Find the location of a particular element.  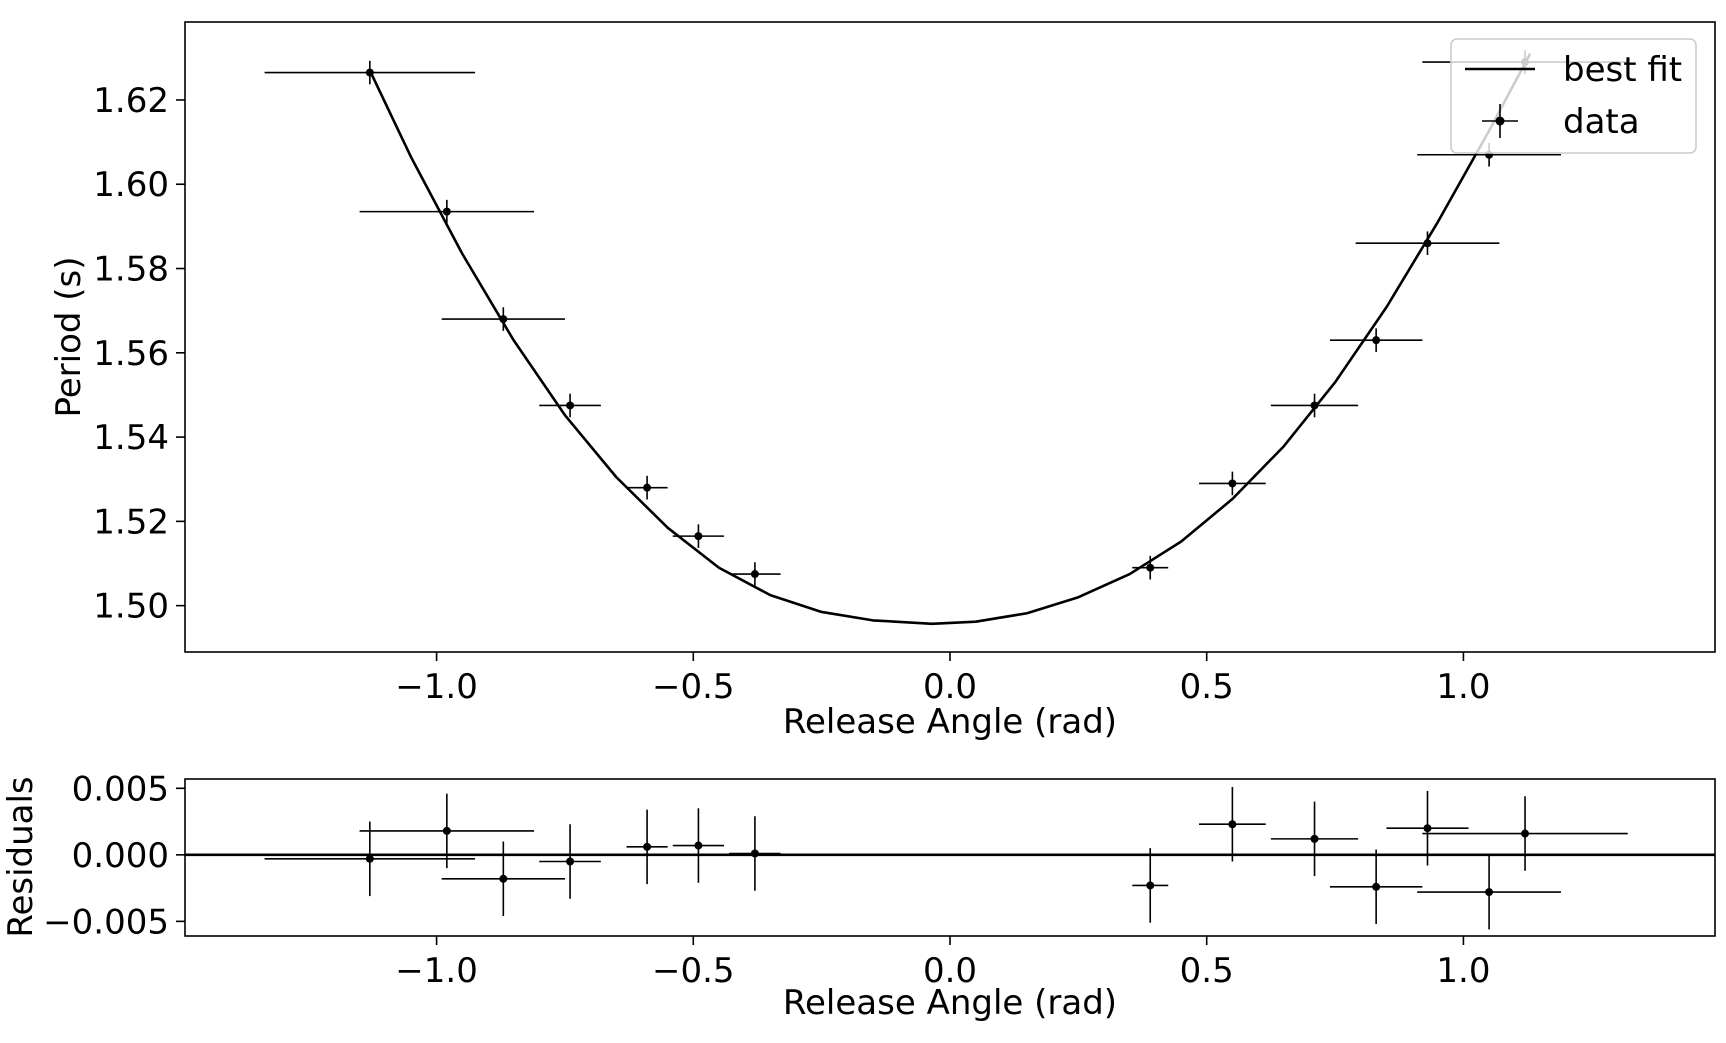

residuals-plot-frame is located at coordinates (950, 857).